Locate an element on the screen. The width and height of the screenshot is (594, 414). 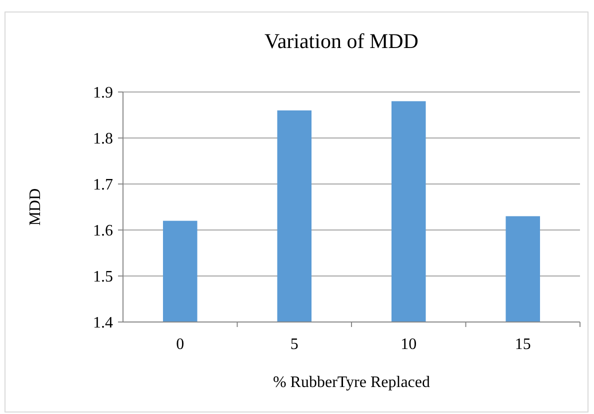
x-tick-label: 15 is located at coordinates (522, 344).